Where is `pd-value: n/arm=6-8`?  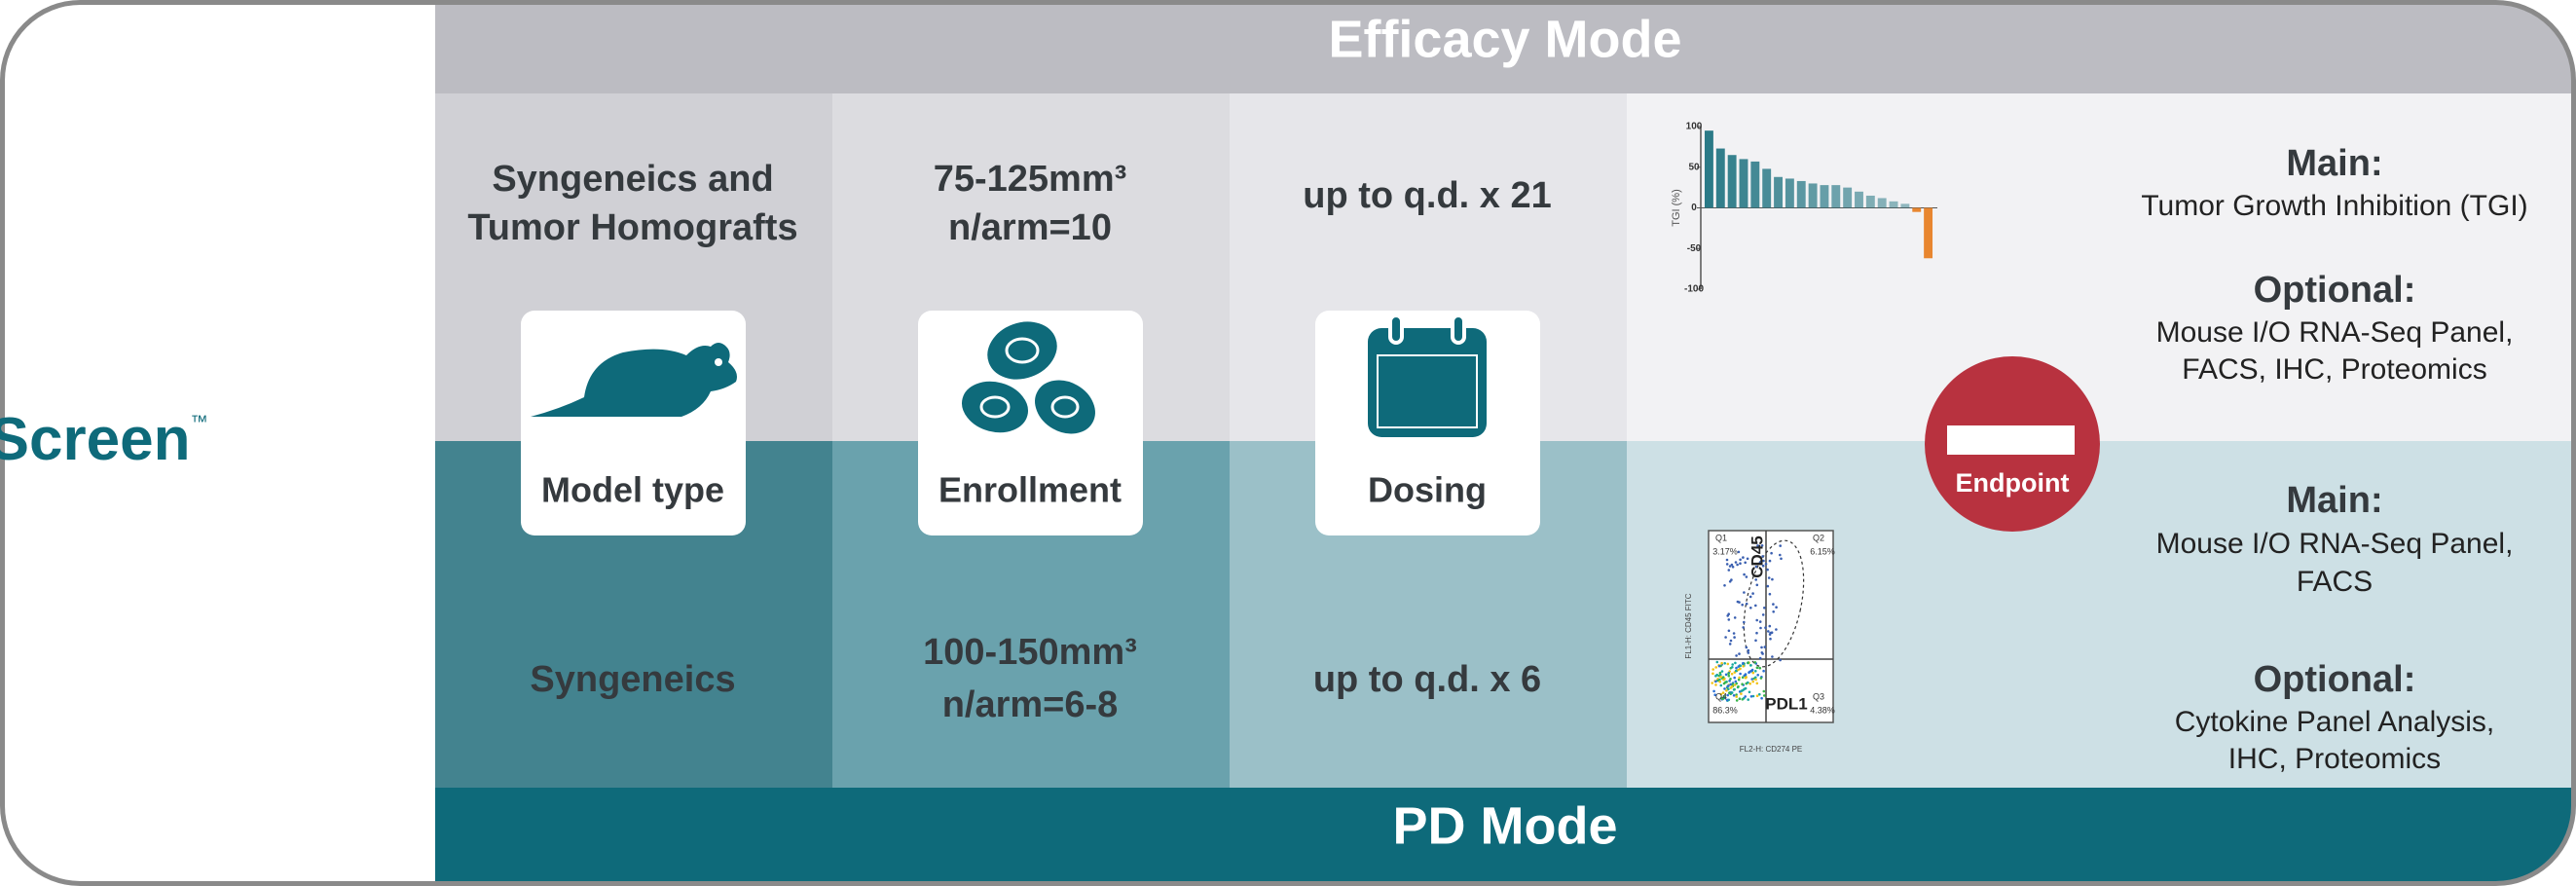 pd-value: n/arm=6-8 is located at coordinates (1030, 704).